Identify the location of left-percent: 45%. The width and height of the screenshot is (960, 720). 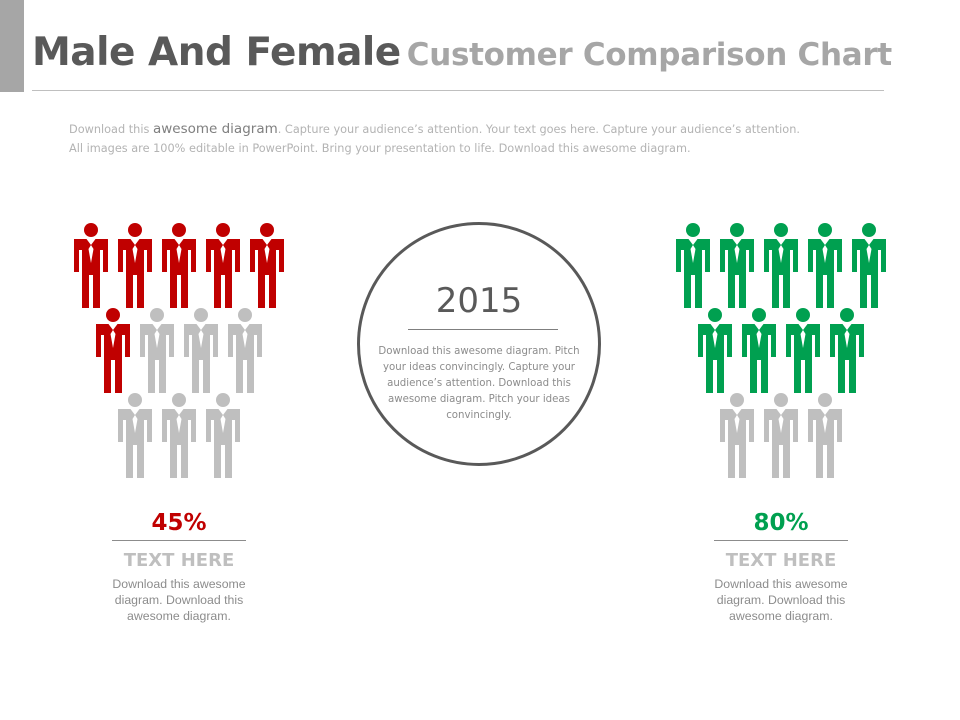
(179, 523).